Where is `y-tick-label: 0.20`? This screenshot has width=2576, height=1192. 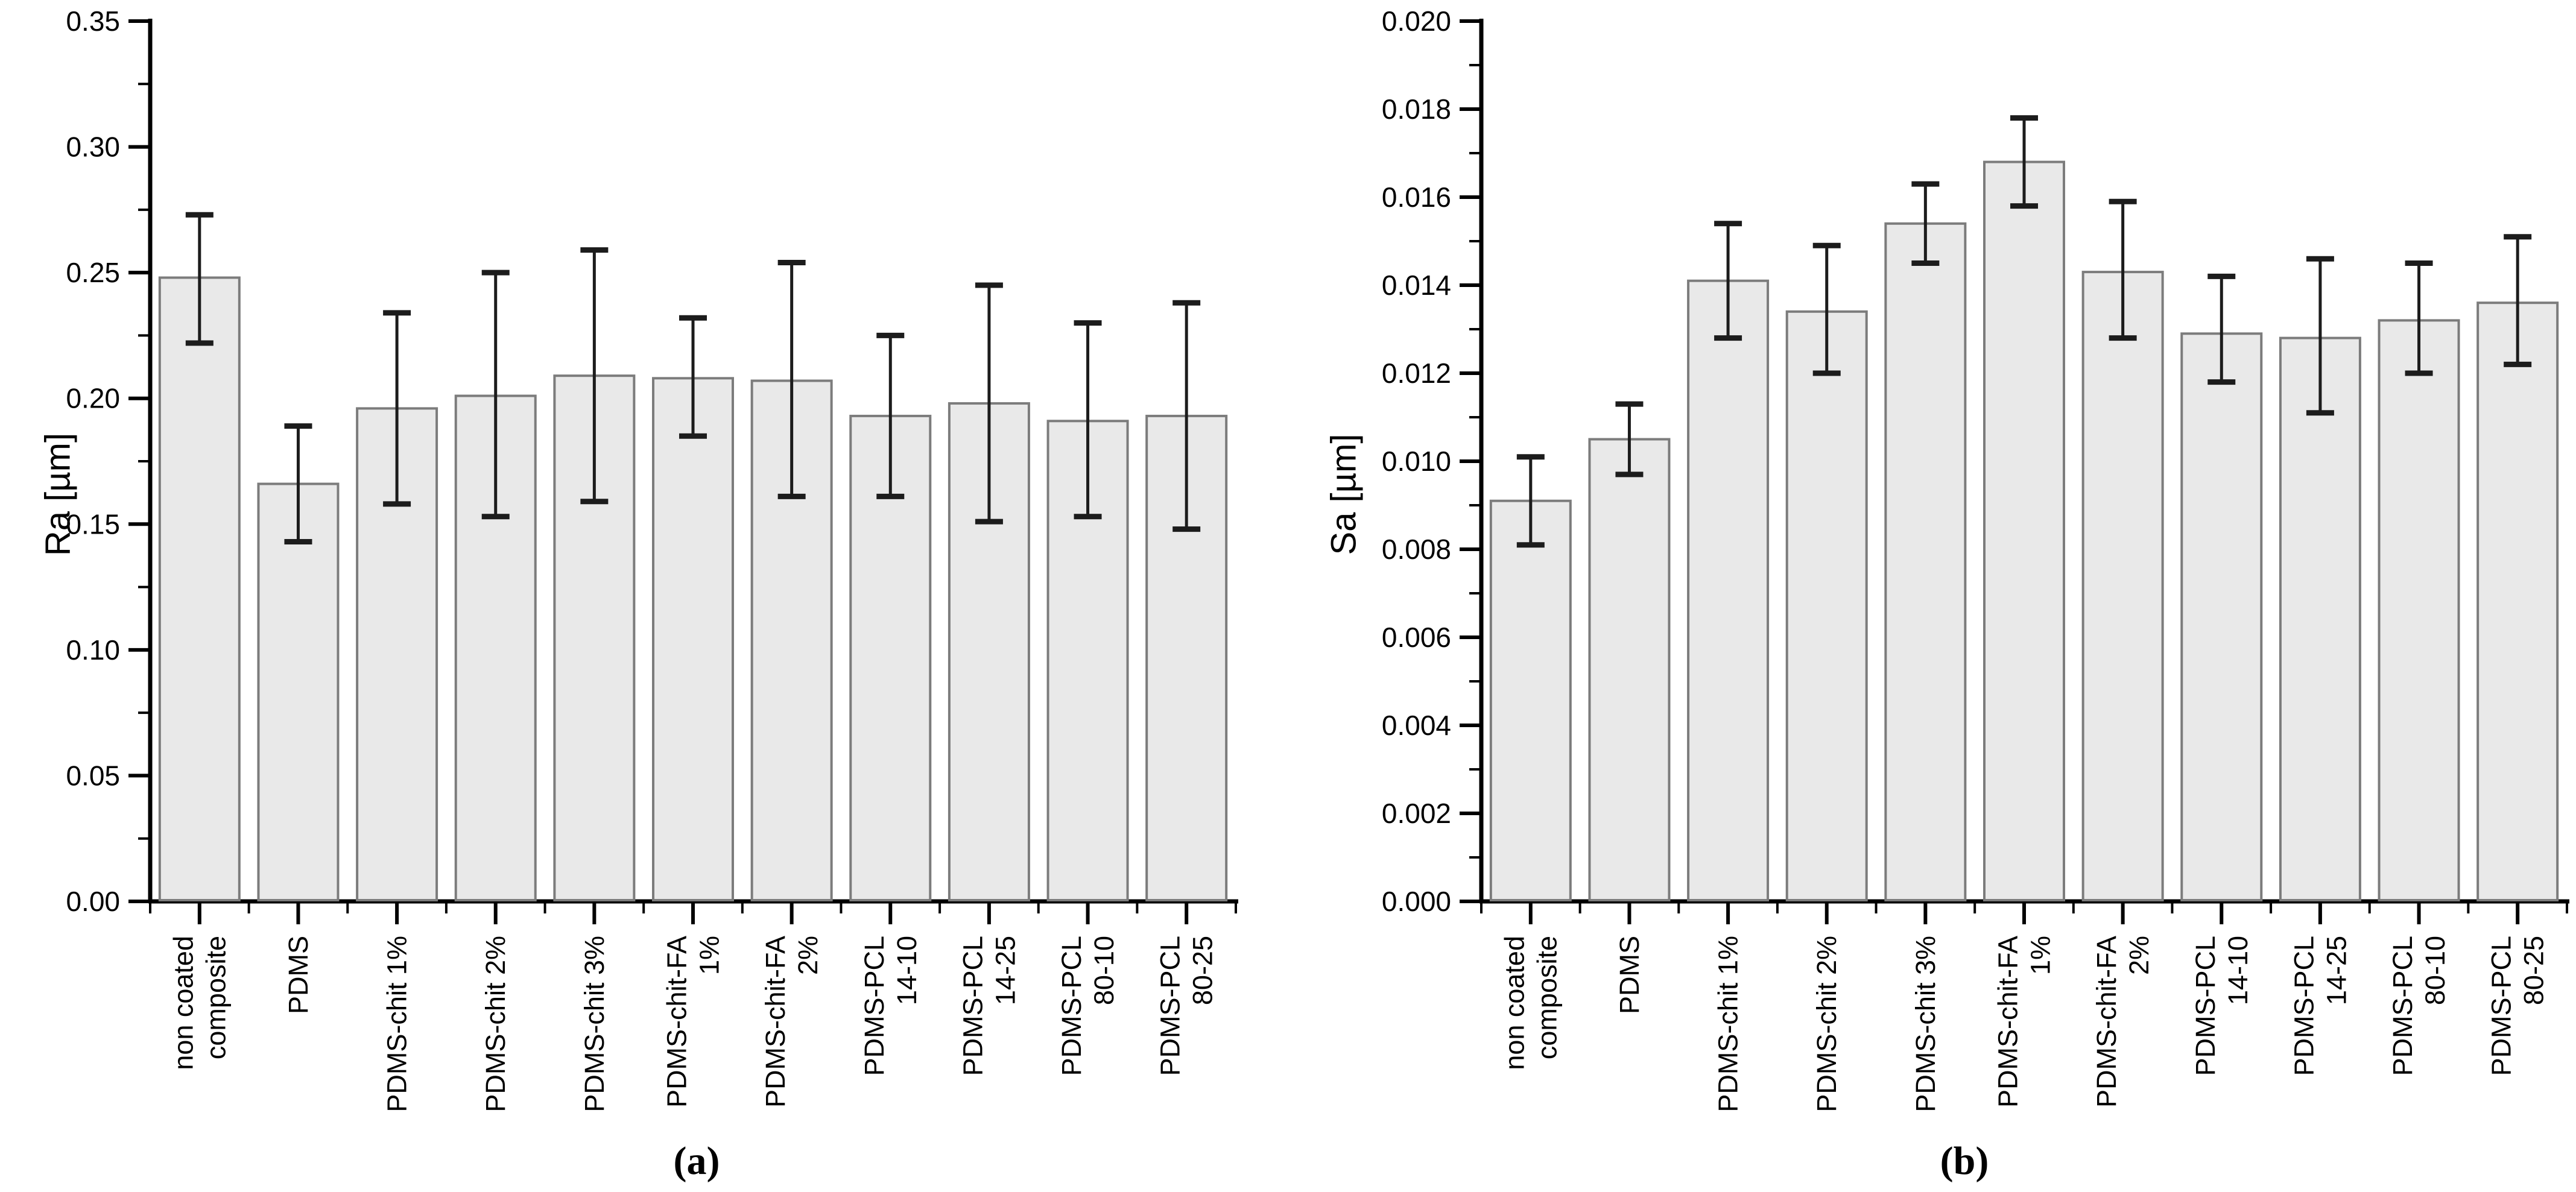
y-tick-label: 0.20 is located at coordinates (93, 398).